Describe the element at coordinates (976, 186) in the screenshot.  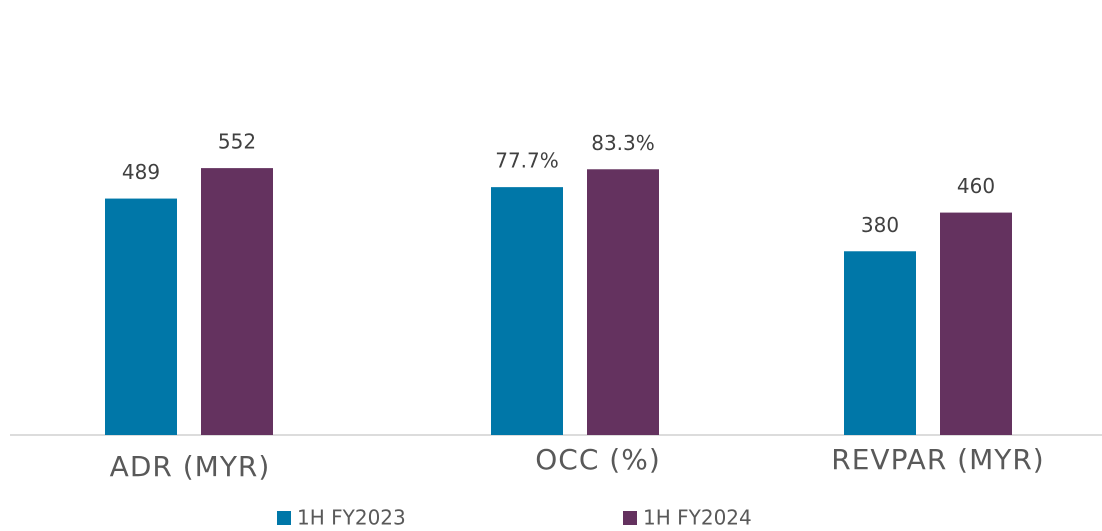
I see `value-label: 460` at that location.